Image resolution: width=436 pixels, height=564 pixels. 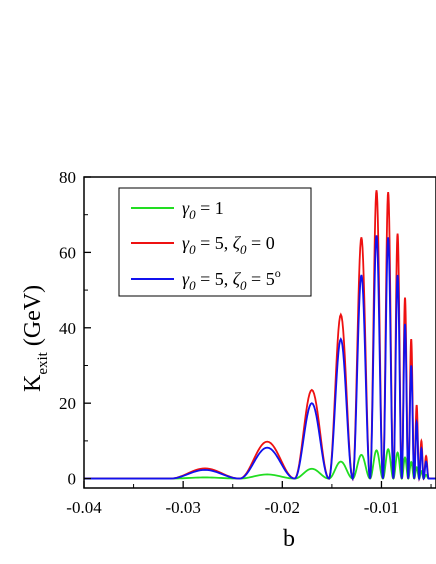 What do you see at coordinates (43, 362) in the screenshot?
I see `y-axis-title-sub: exit` at bounding box center [43, 362].